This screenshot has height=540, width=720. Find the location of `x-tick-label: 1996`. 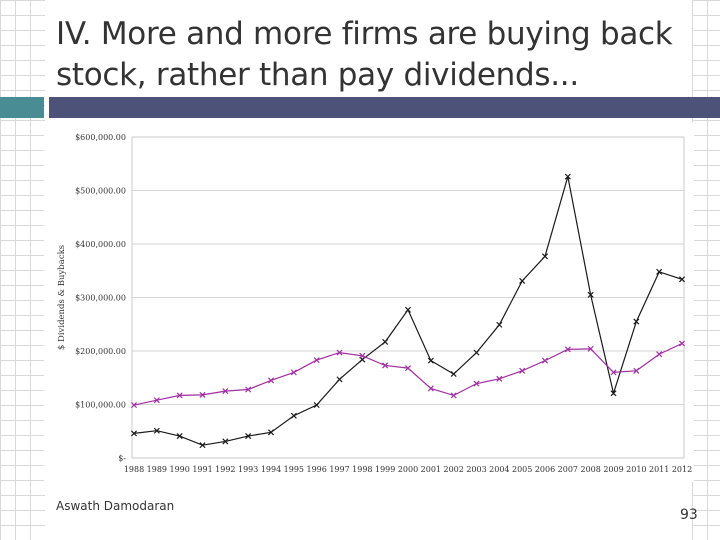

x-tick-label: 1996 is located at coordinates (316, 469).